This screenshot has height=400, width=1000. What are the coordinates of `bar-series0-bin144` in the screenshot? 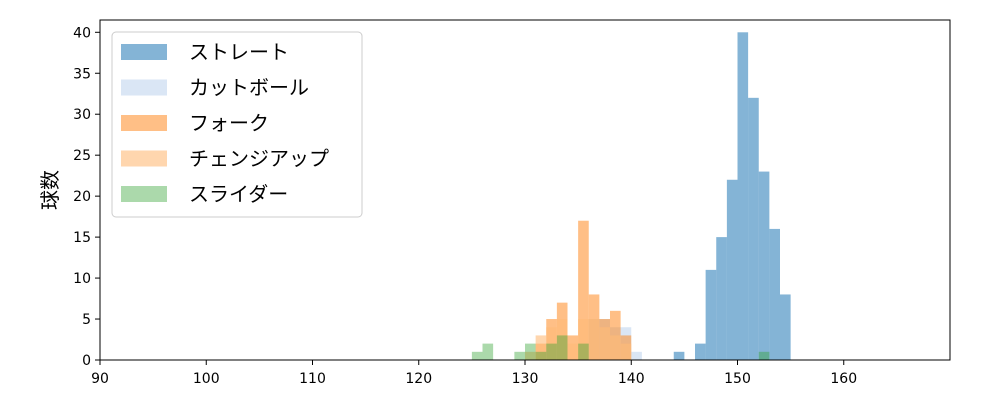 It's located at (679, 355).